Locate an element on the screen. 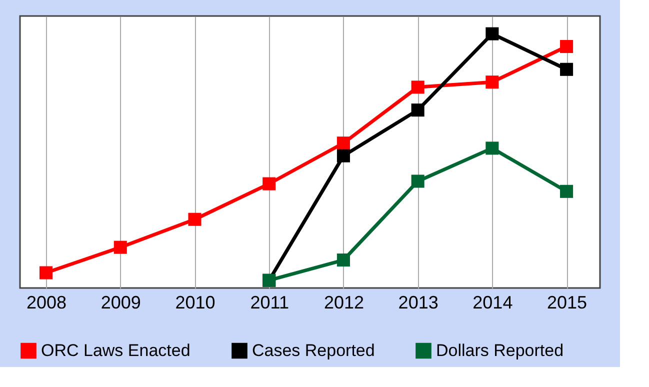 This screenshot has width=649, height=387. x-tick-label: 2011 is located at coordinates (269, 302).